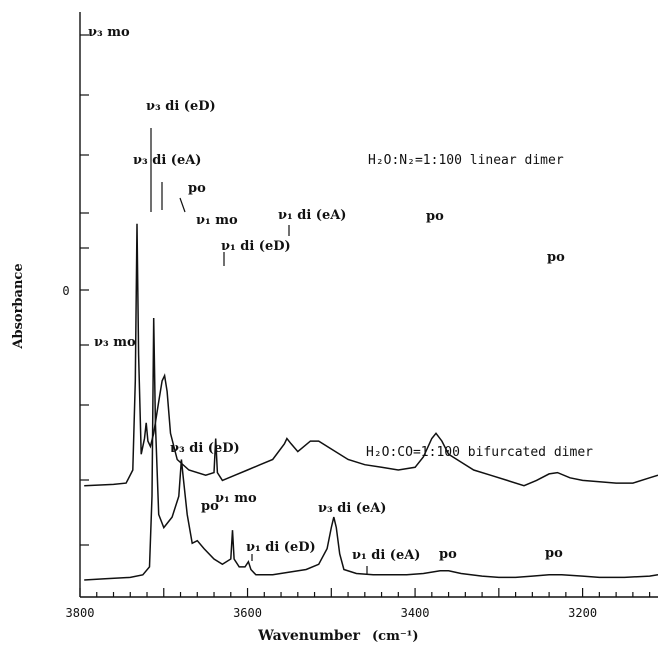  I want to click on x-tick-label: 3400, so click(415, 613).